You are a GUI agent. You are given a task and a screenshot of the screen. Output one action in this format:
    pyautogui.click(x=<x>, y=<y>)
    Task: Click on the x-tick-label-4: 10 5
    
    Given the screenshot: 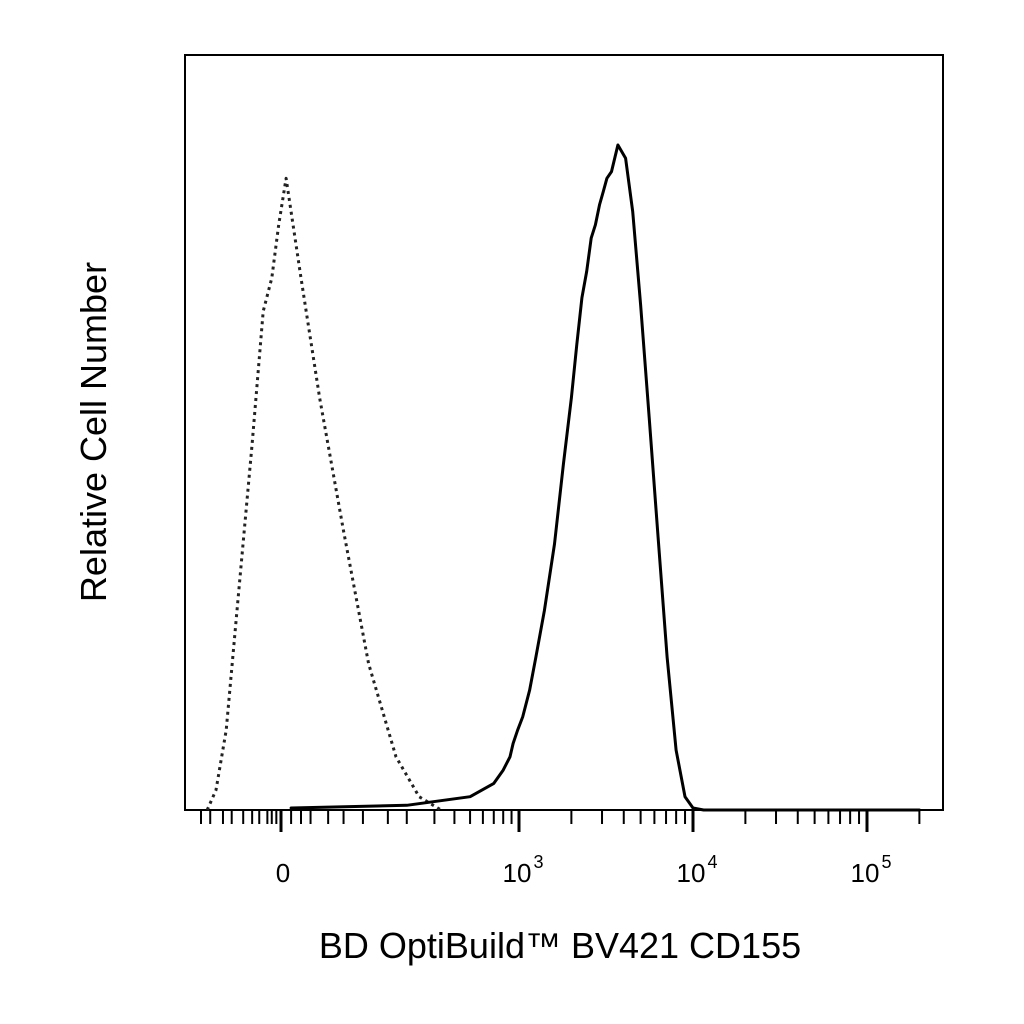 What is the action you would take?
    pyautogui.click(x=871, y=870)
    